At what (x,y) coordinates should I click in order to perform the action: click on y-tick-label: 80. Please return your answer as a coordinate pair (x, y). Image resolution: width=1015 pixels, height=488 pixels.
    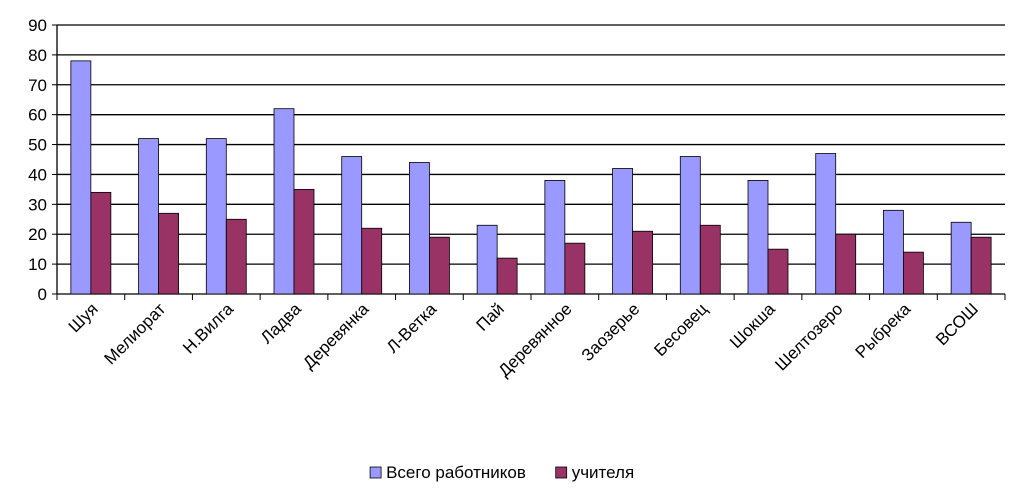
    Looking at the image, I should click on (37, 55).